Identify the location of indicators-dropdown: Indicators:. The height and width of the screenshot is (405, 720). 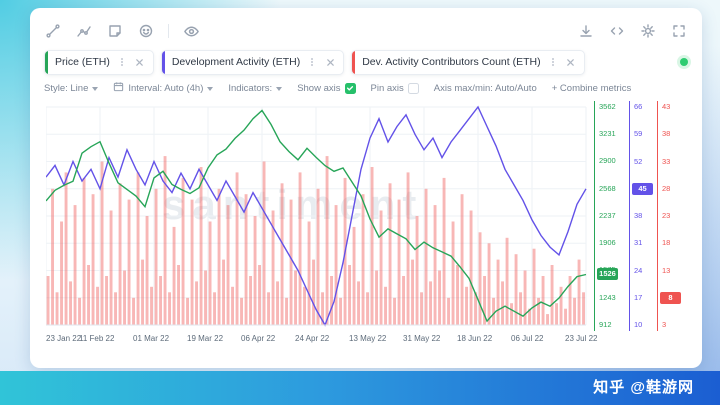
(255, 88).